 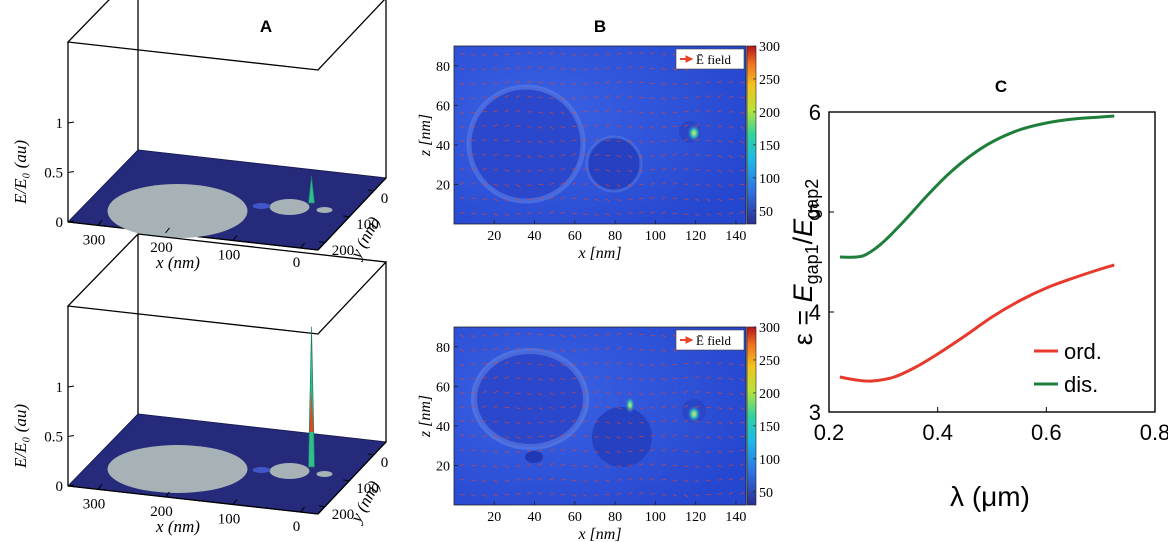 I want to click on chart-c-x-axis-label: λ (μm), so click(x=990, y=496).